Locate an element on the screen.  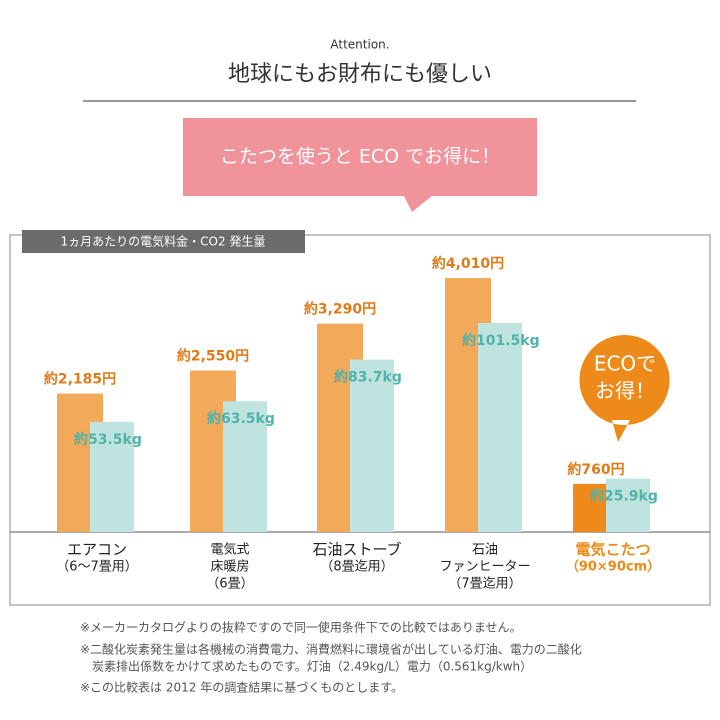
badge is located at coordinates (624, 388).